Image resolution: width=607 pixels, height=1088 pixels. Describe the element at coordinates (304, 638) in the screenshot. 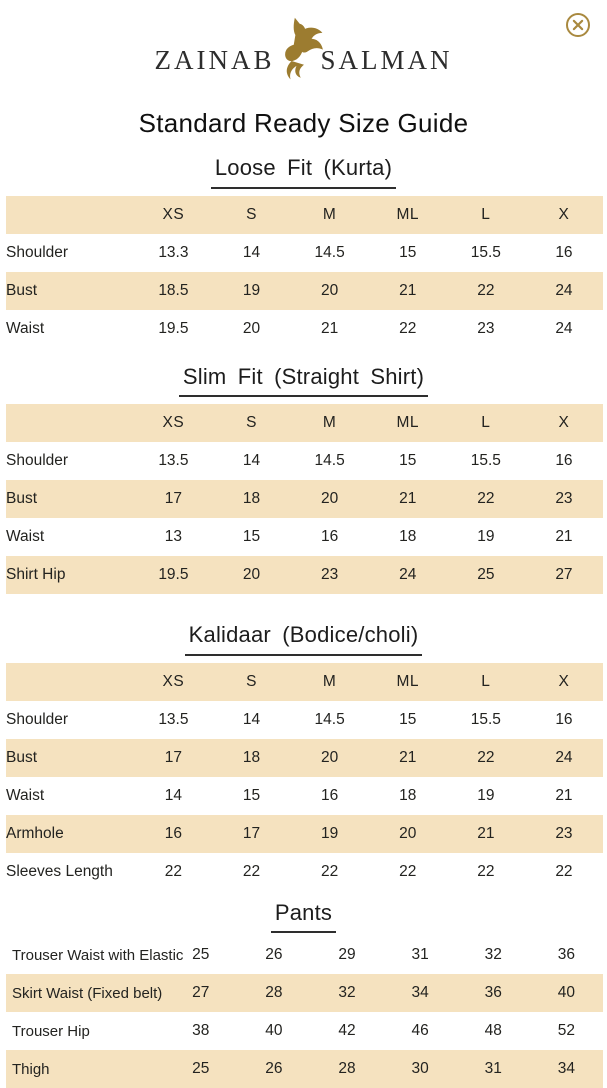

I see `section-title: Kalidaar (Bodice/choli)` at that location.